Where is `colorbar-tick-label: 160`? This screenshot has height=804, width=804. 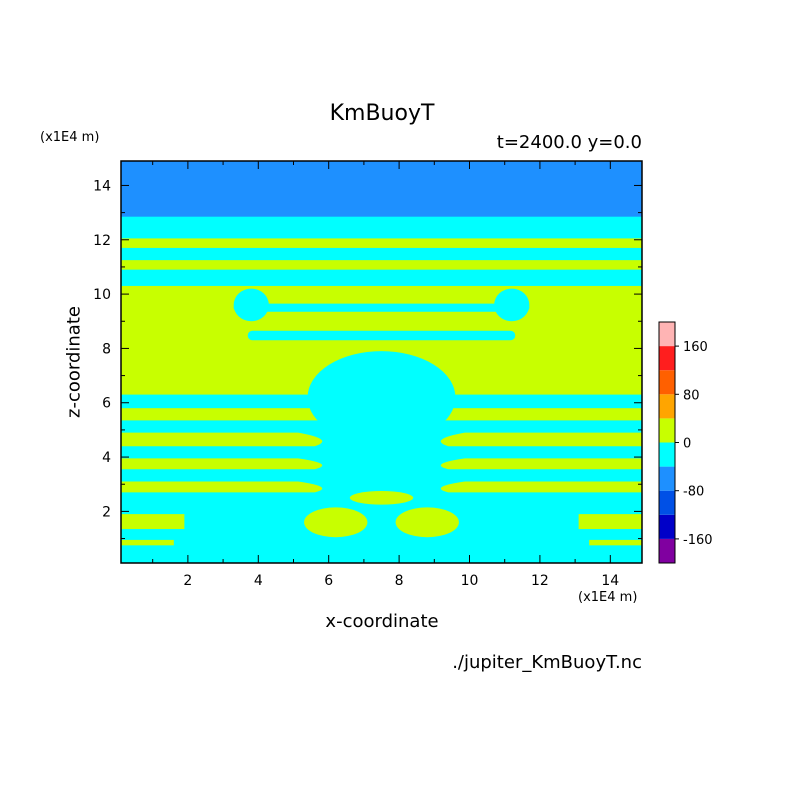
colorbar-tick-label: 160 is located at coordinates (695, 347).